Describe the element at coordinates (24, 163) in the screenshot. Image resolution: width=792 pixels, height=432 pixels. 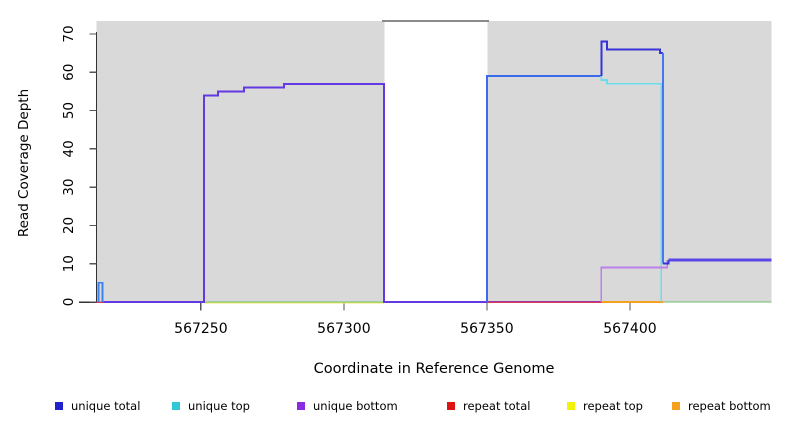
I see `y-axis-title: Read Coverage Depth` at that location.